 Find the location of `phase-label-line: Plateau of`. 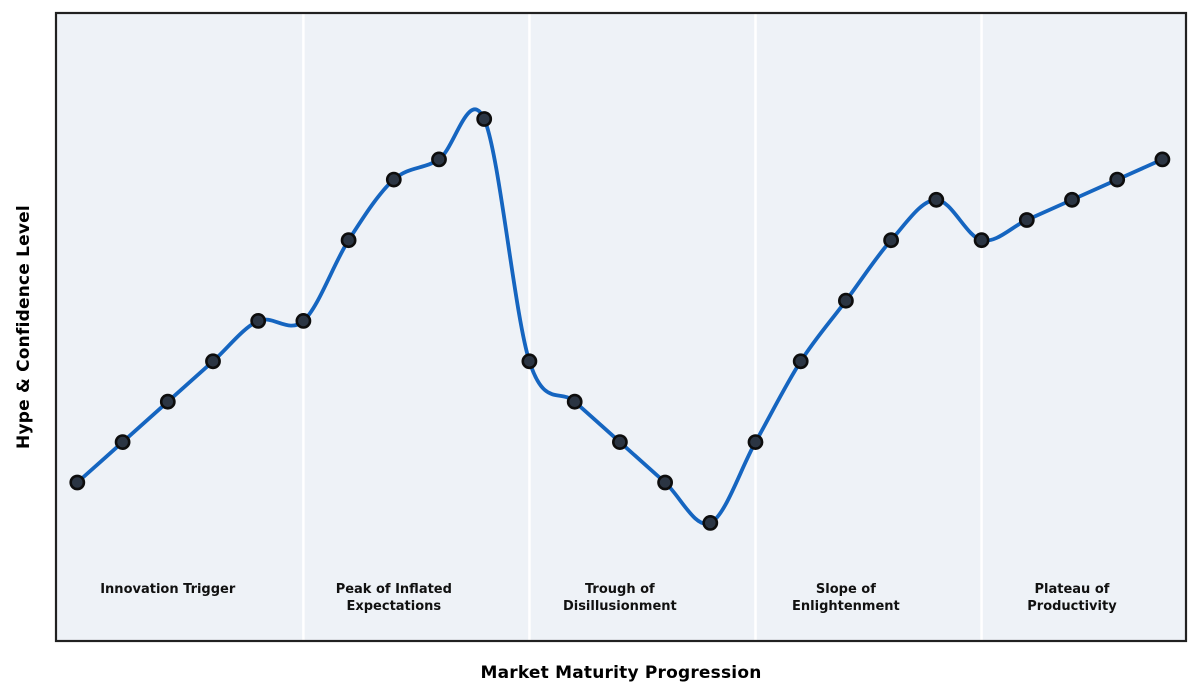

phase-label-line: Plateau of is located at coordinates (1072, 589).